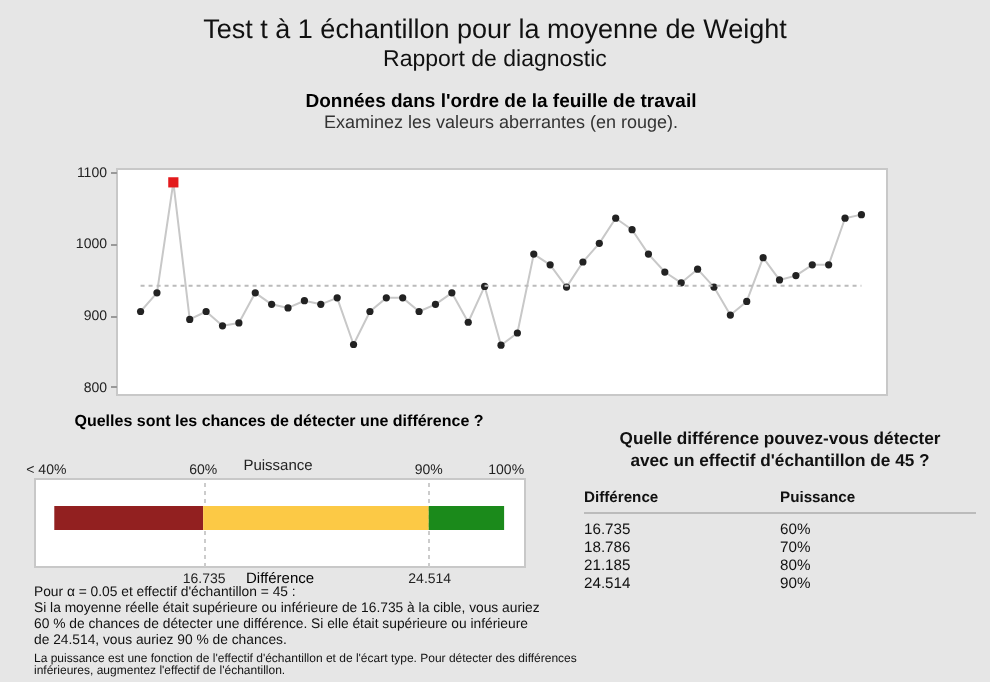  What do you see at coordinates (501, 121) in the screenshot?
I see `chart-subtitle: Examinez les valeurs aberrantes (en rouge).` at bounding box center [501, 121].